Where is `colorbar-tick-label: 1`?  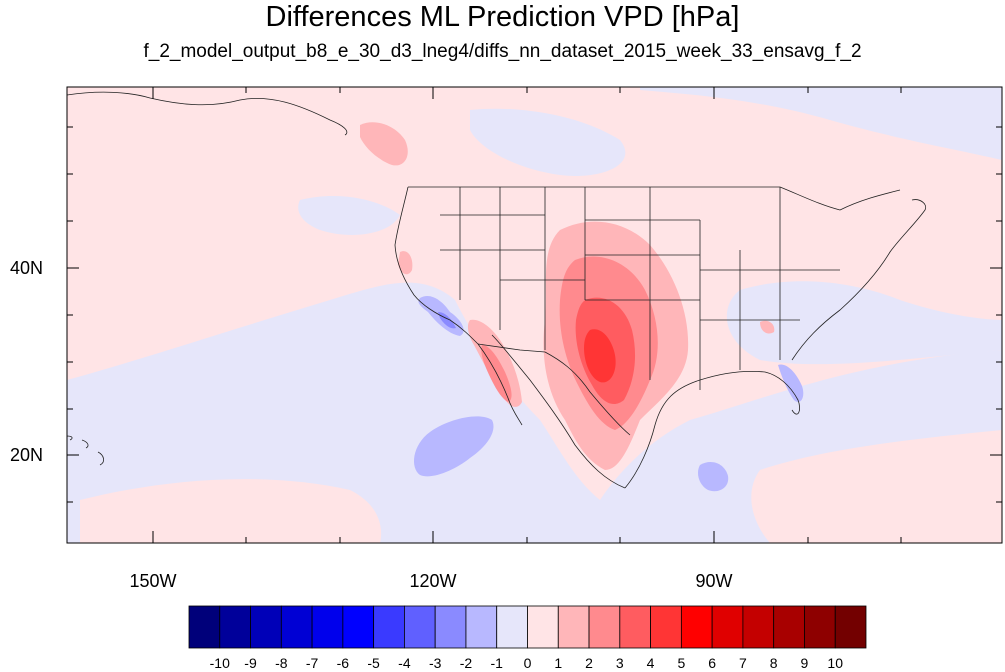
colorbar-tick-label: 1 is located at coordinates (558, 663).